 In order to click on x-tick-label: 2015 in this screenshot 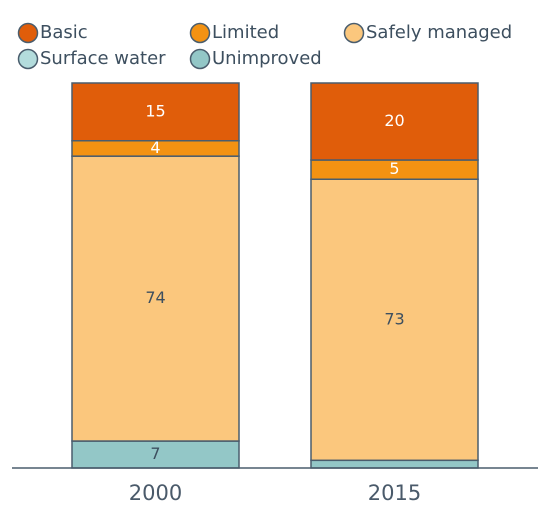, I will do `click(394, 493)`.